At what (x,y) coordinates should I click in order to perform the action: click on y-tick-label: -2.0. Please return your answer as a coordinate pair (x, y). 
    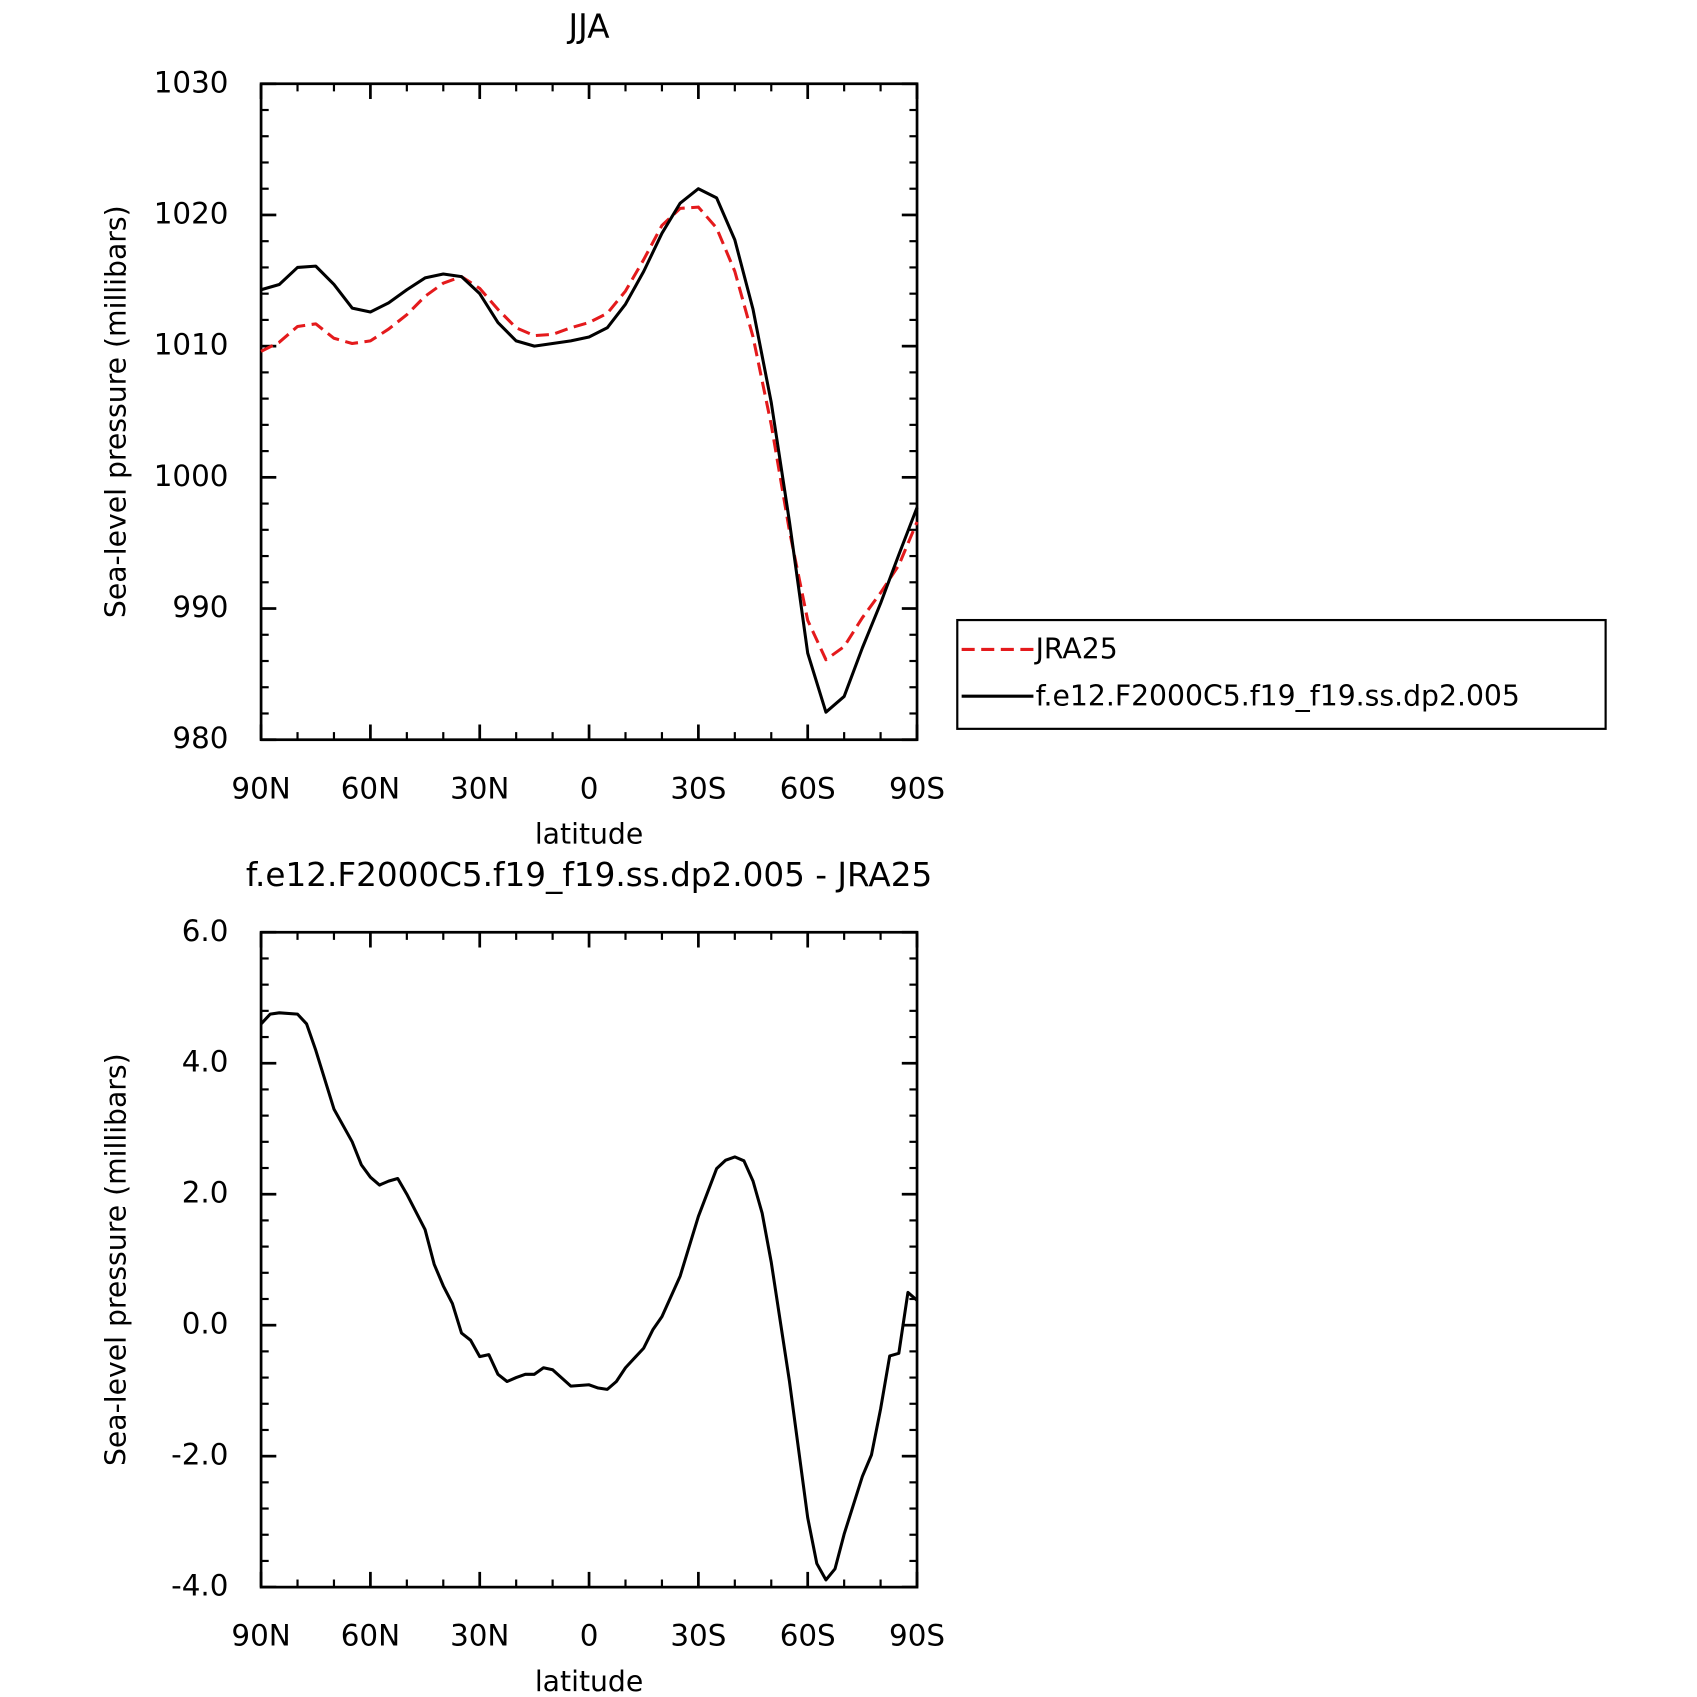
    Looking at the image, I should click on (199, 1455).